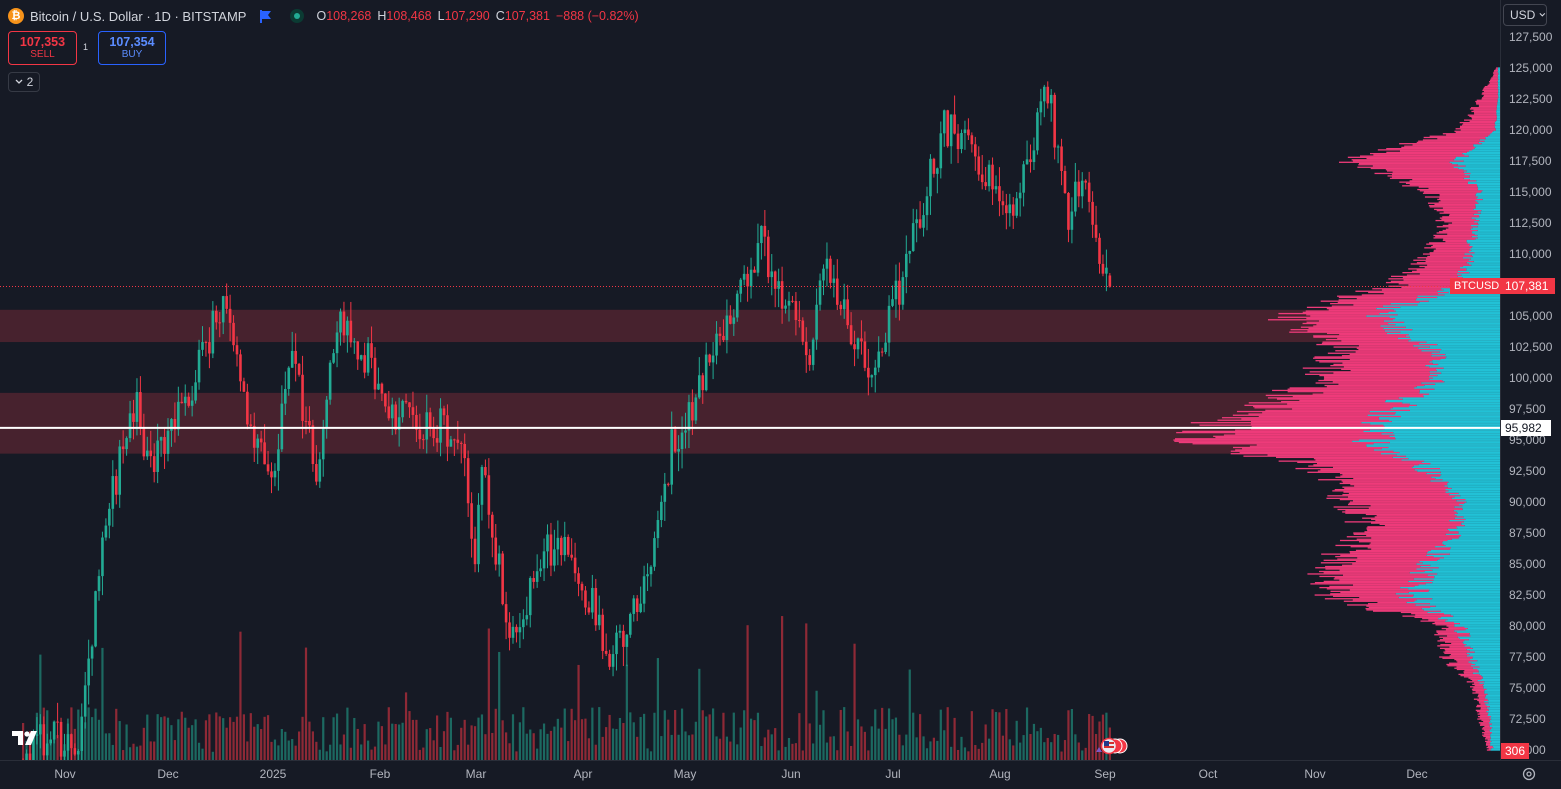  What do you see at coordinates (132, 48) in the screenshot?
I see `buy-button: 107,354 BUY` at bounding box center [132, 48].